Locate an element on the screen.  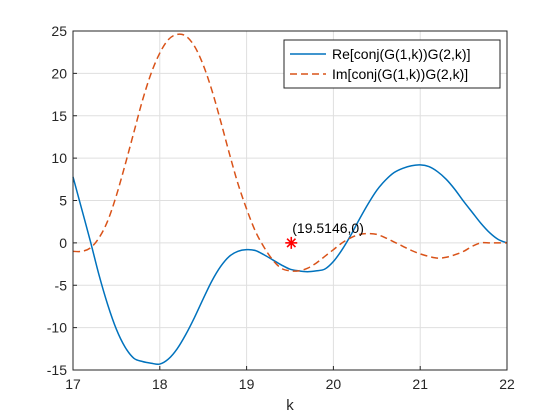
x-tick-label: 17 is located at coordinates (73, 384).